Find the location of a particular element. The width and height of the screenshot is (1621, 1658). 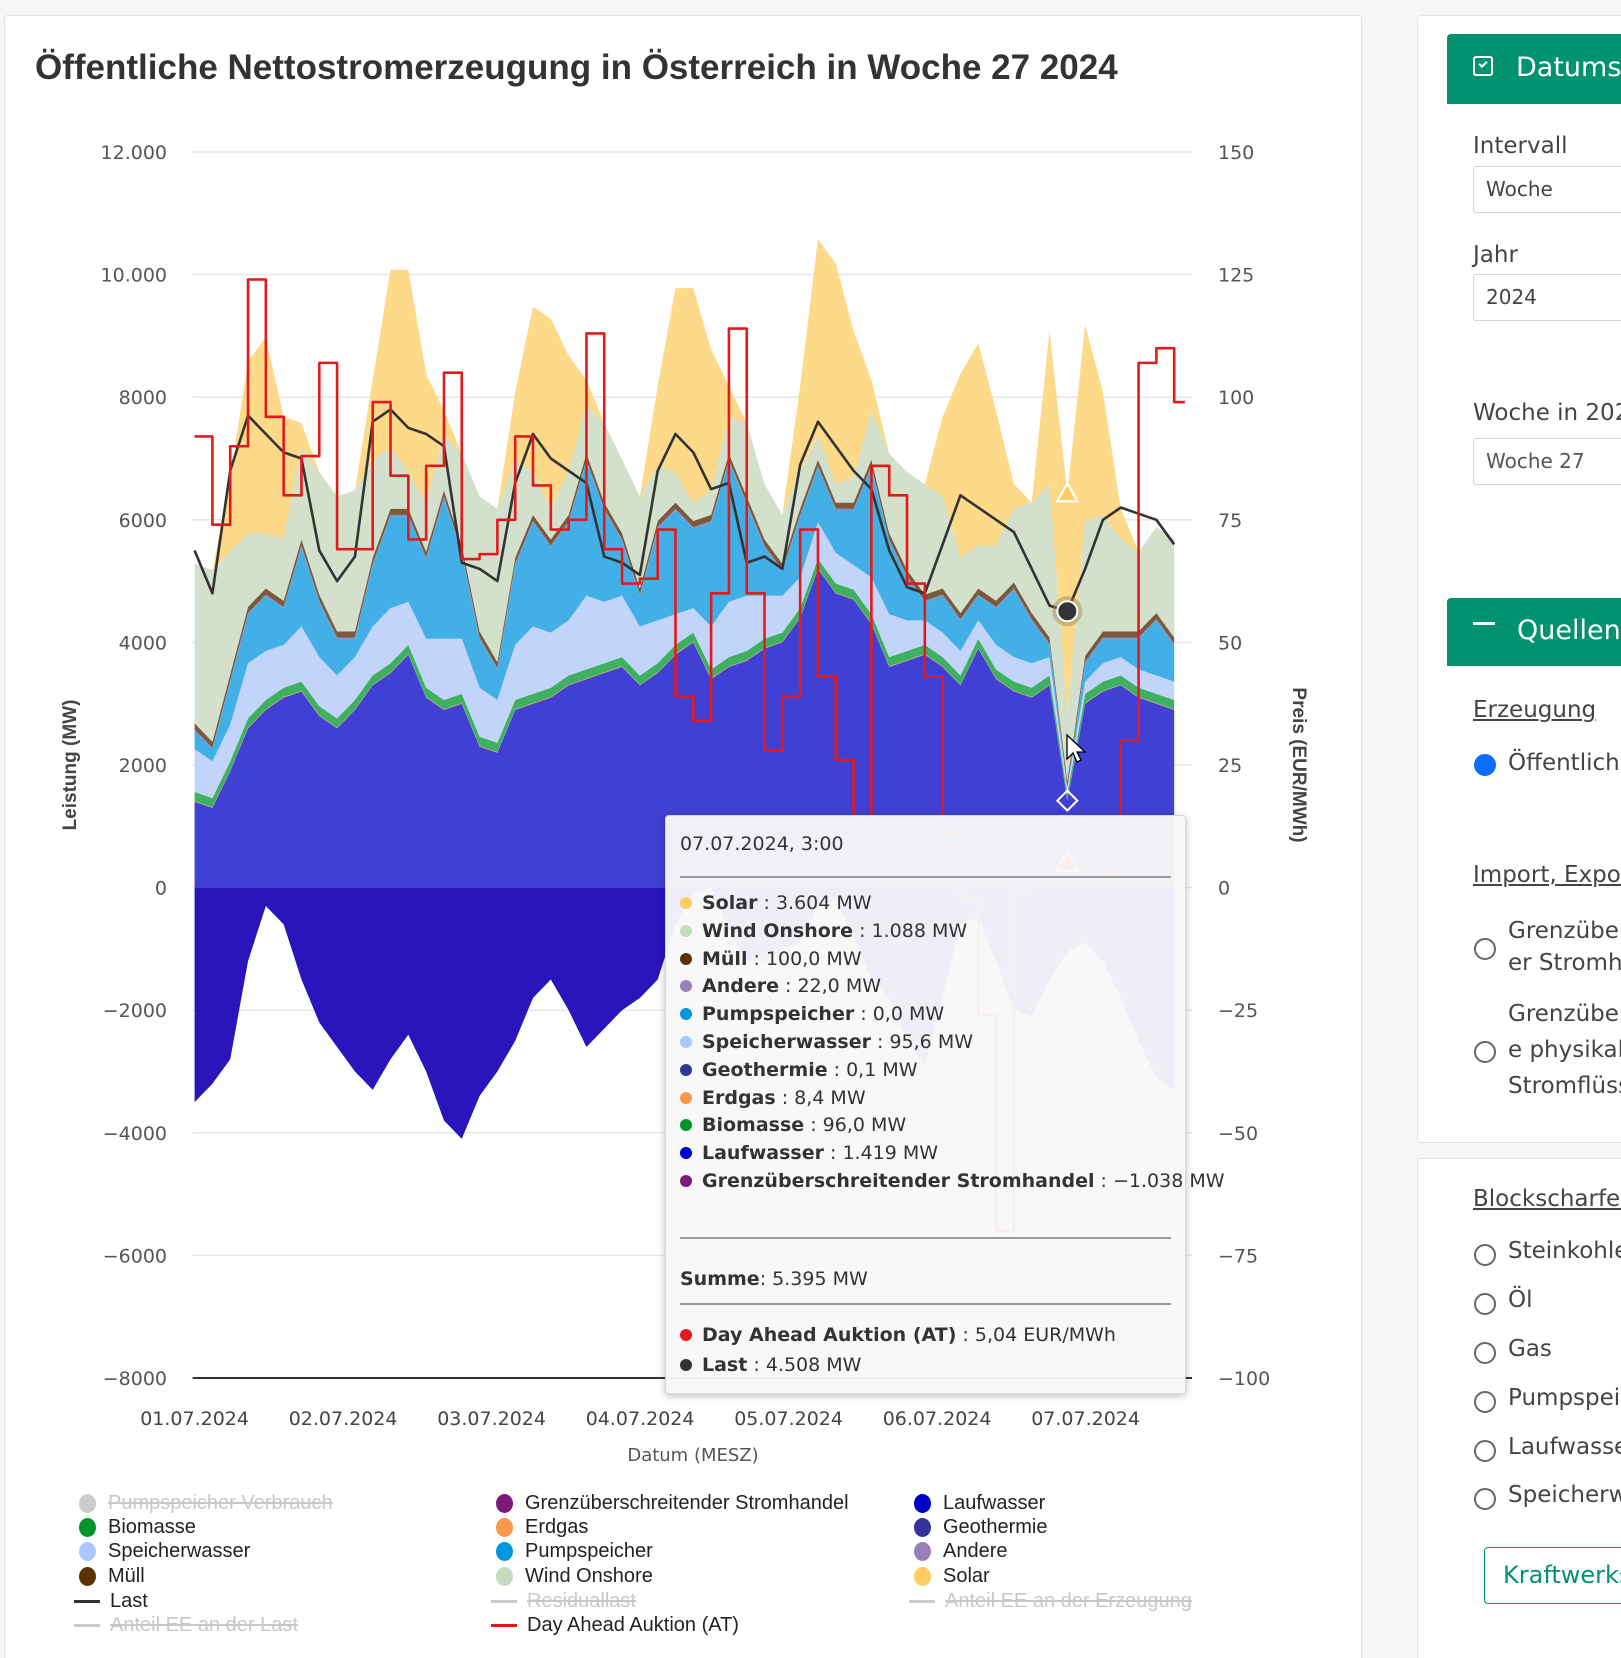

legend-item: Solar is located at coordinates (952, 1576).